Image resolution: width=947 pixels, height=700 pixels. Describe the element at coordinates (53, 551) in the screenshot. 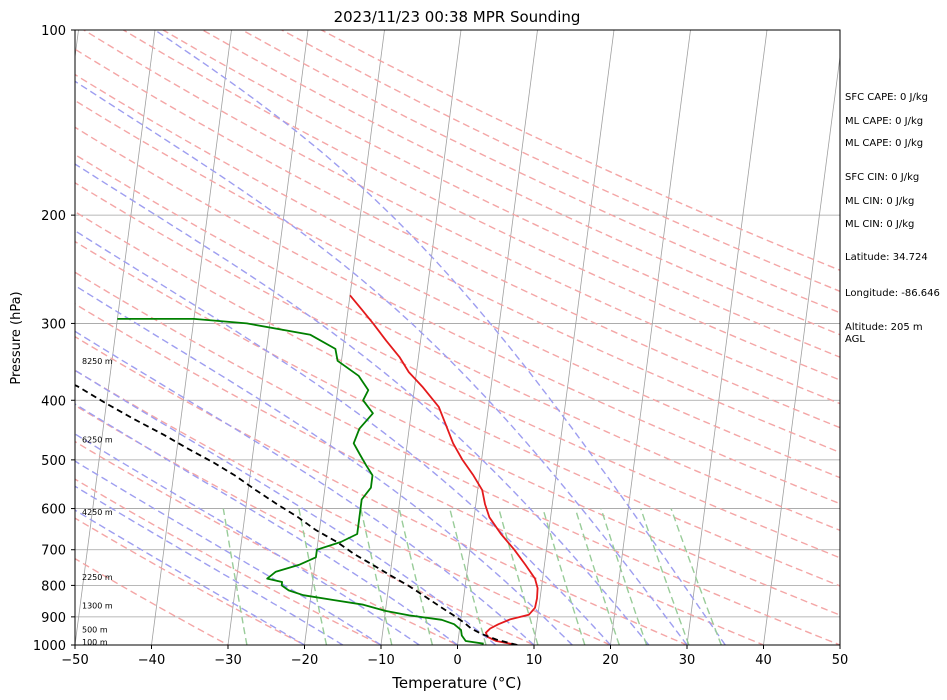

I see `y-tick-label: 700` at that location.